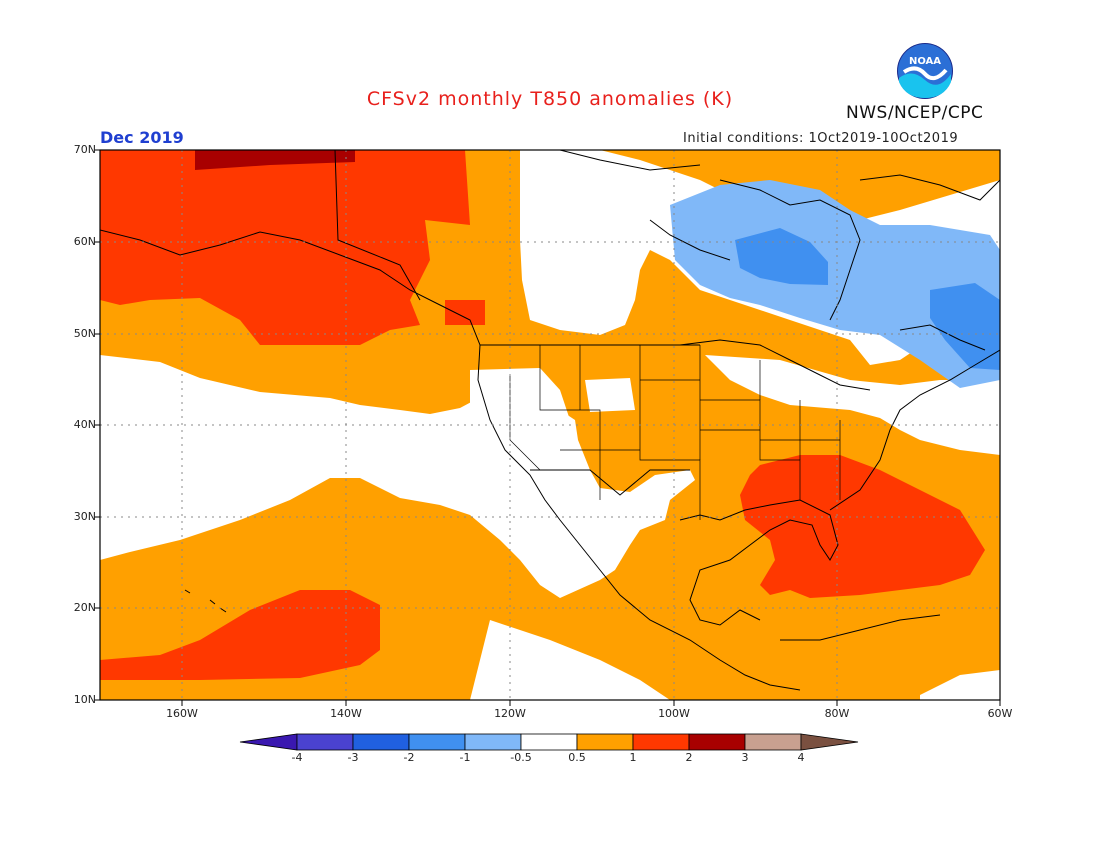 Image resolution: width=1100 pixels, height=850 pixels. I want to click on colorbar-label: -4, so click(297, 757).